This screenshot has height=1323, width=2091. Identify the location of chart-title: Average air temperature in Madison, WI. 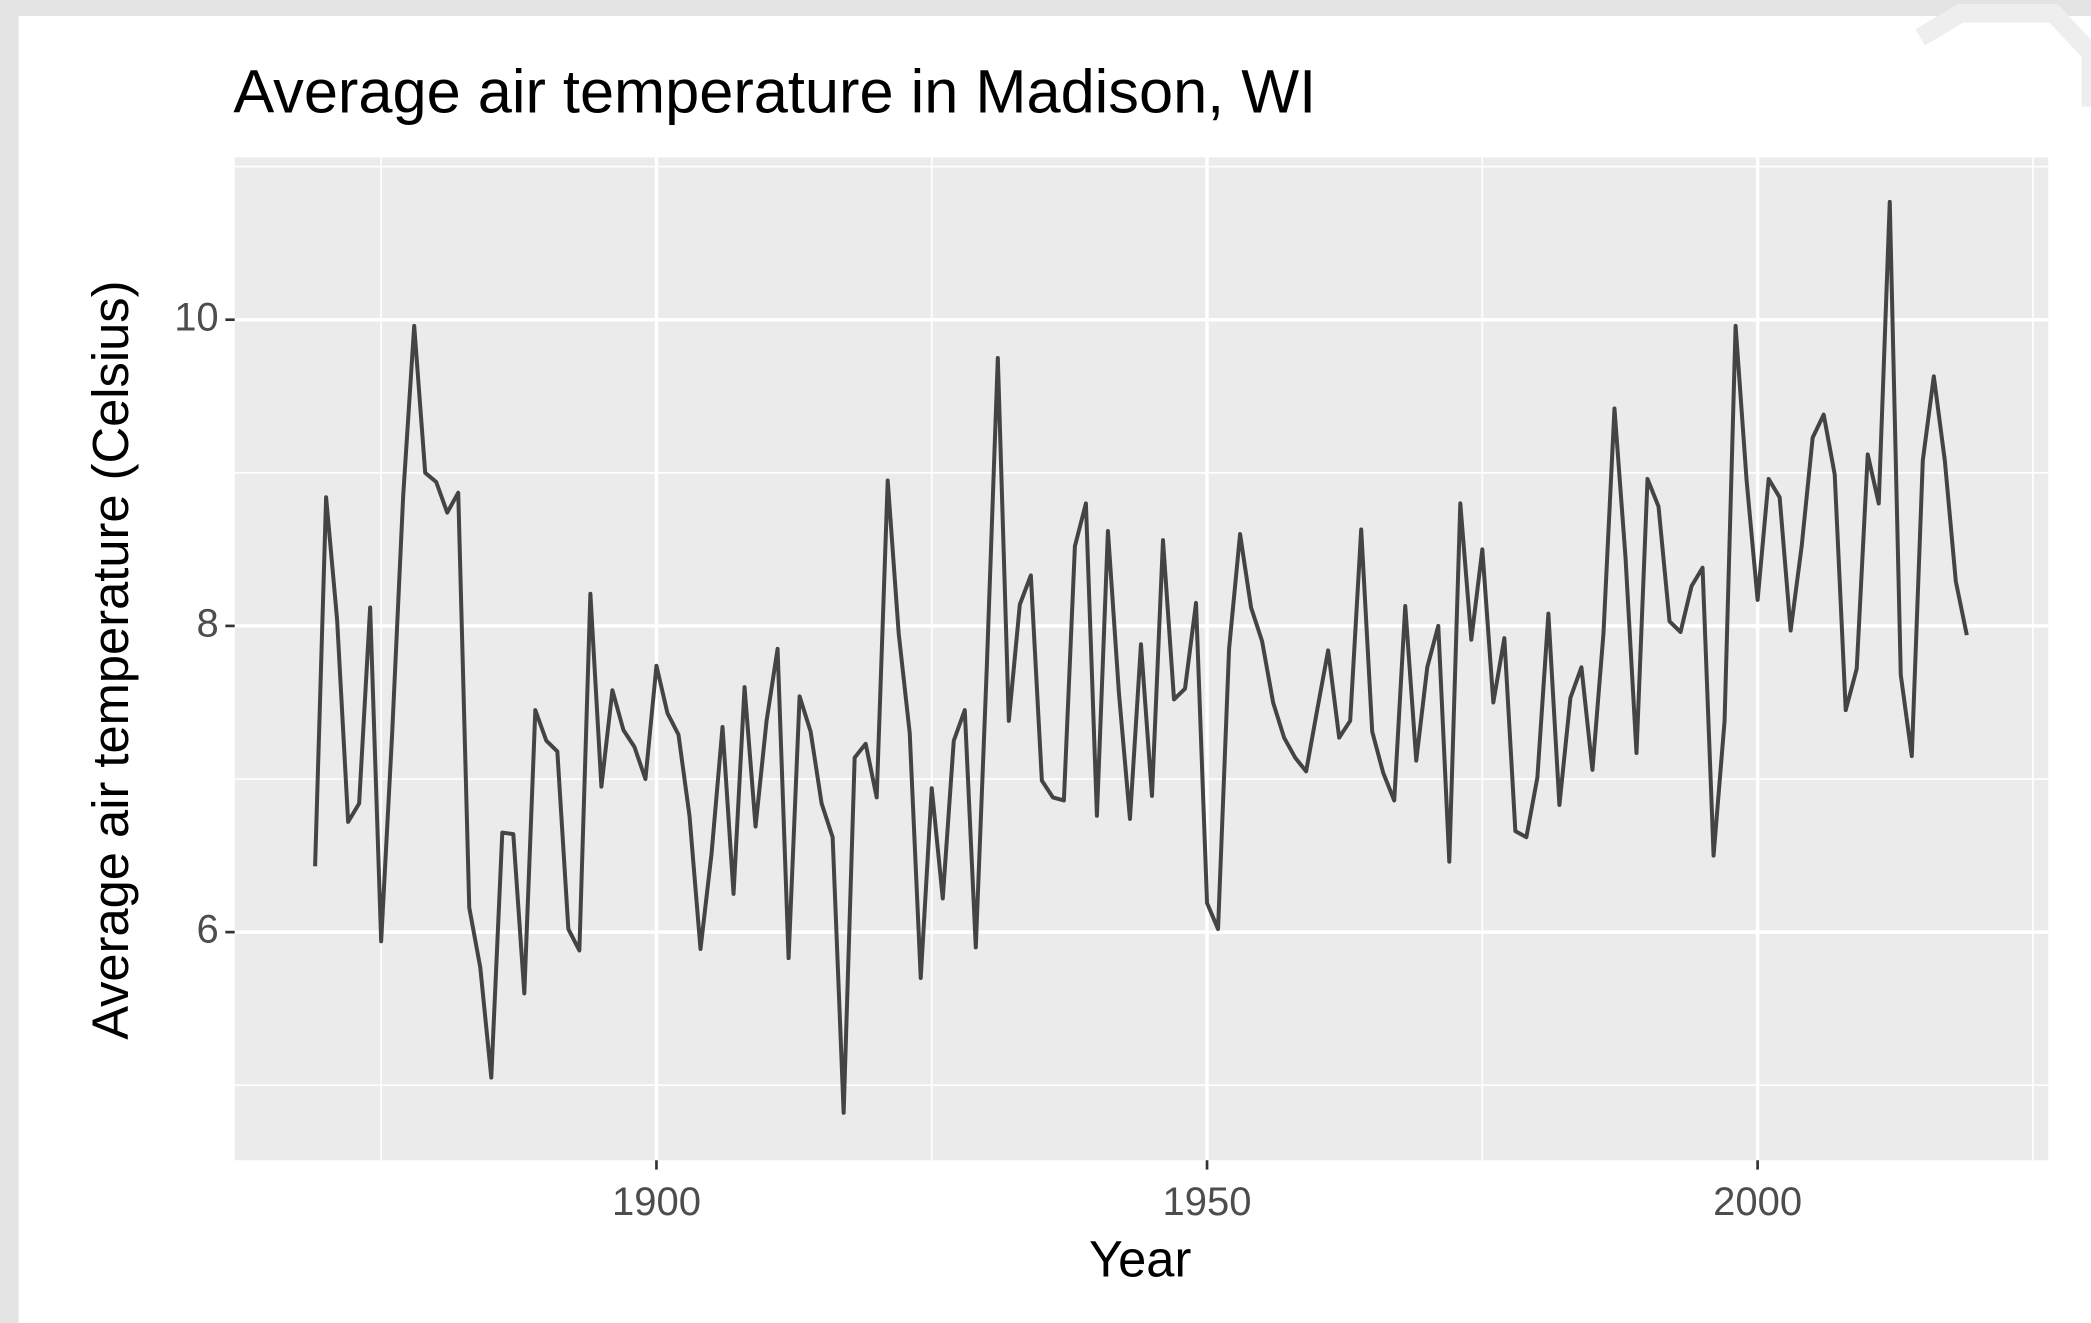
(774, 90).